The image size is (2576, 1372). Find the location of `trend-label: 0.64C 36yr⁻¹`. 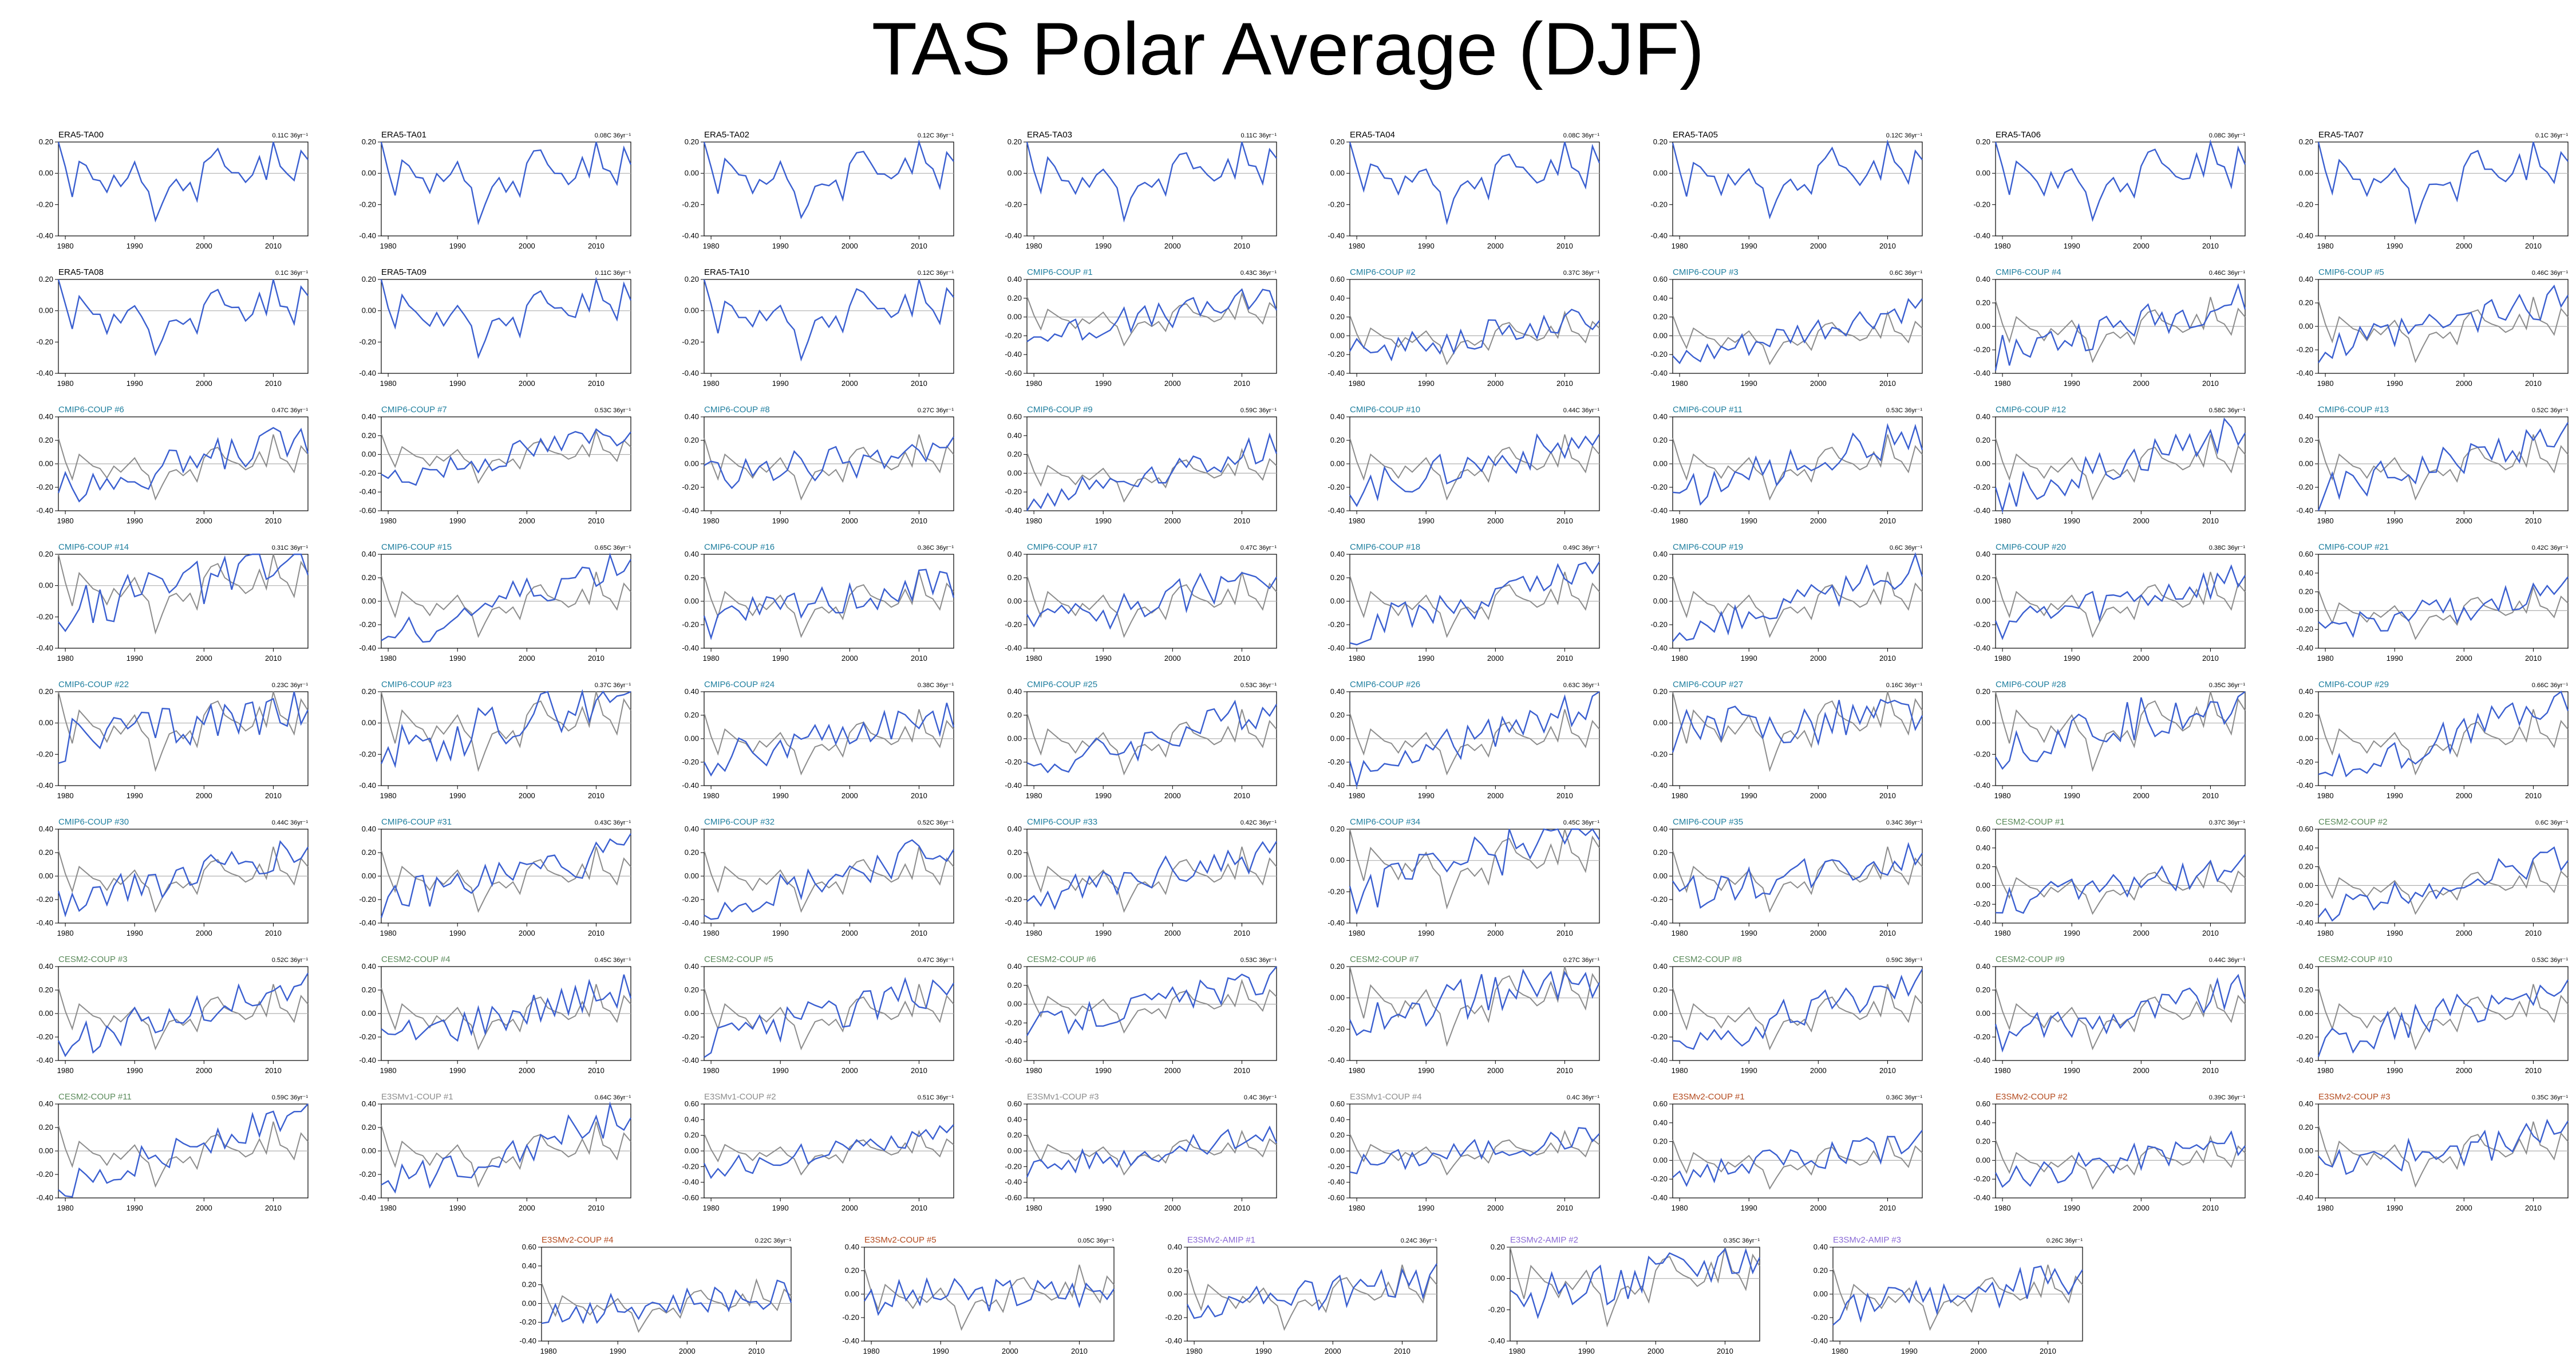

trend-label: 0.64C 36yr⁻¹ is located at coordinates (613, 1098).